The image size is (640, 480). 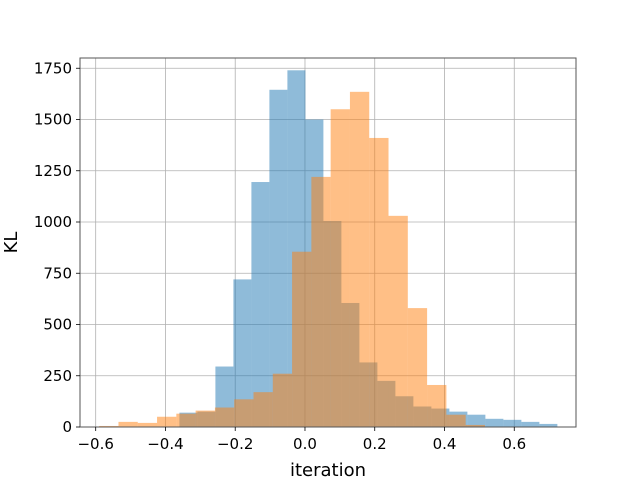 I want to click on x-tick-label: −0.4, so click(x=165, y=444).